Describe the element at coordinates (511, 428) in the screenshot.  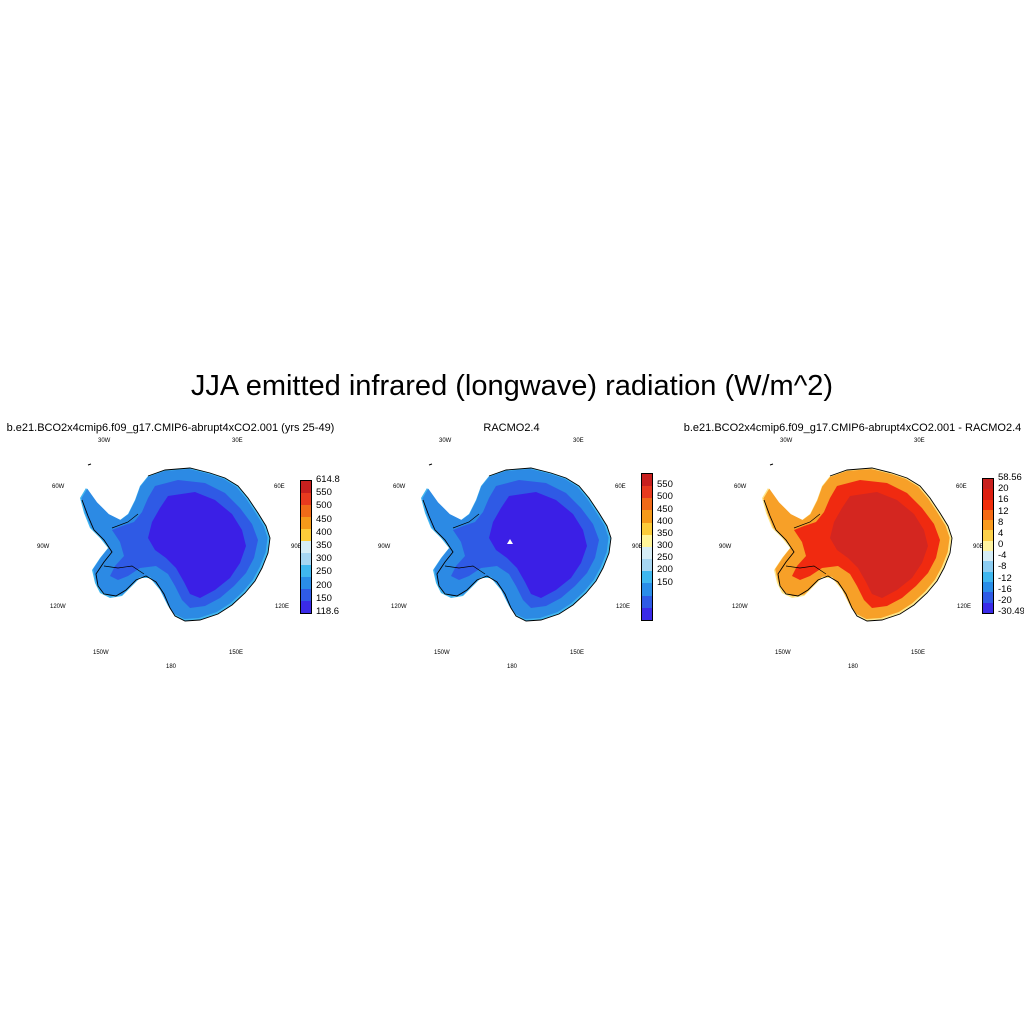
I see `panel-title: RACMO2.4` at that location.